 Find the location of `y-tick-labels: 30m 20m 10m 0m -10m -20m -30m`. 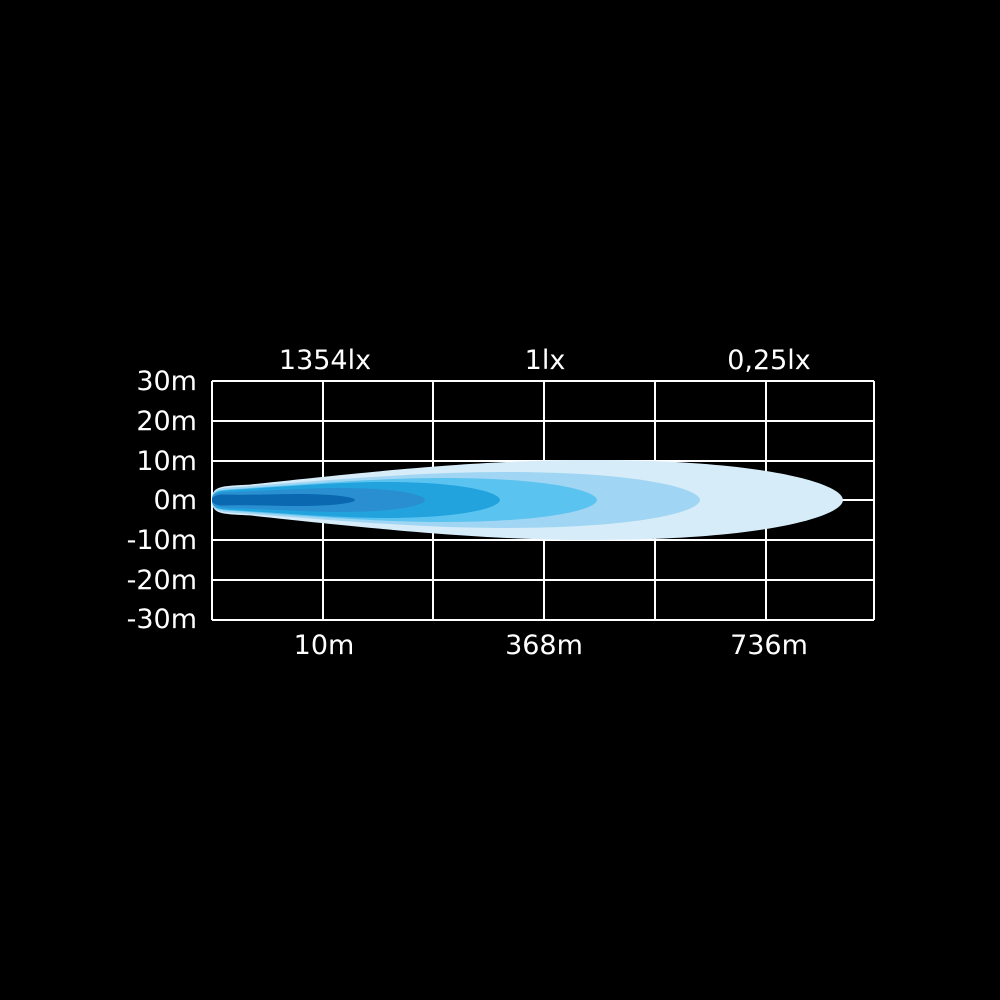

y-tick-labels: 30m 20m 10m 0m -10m -20m -30m is located at coordinates (162, 500).